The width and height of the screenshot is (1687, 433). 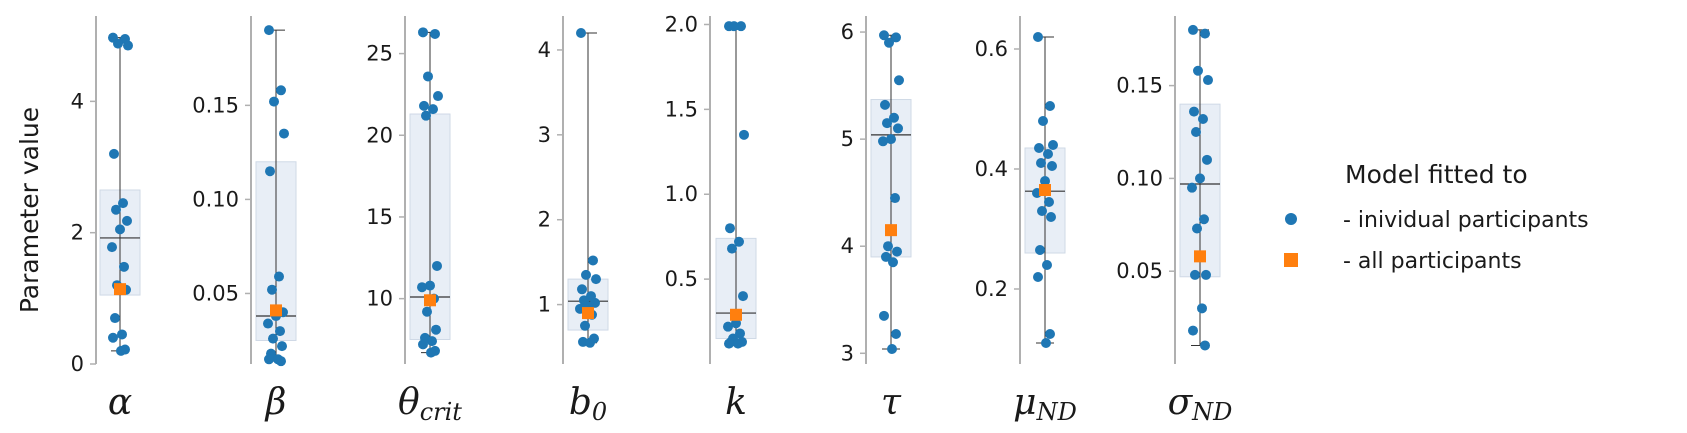 What do you see at coordinates (1026, 221) in the screenshot?
I see `panel-7: 0.2 0.4 0.6 μND` at bounding box center [1026, 221].